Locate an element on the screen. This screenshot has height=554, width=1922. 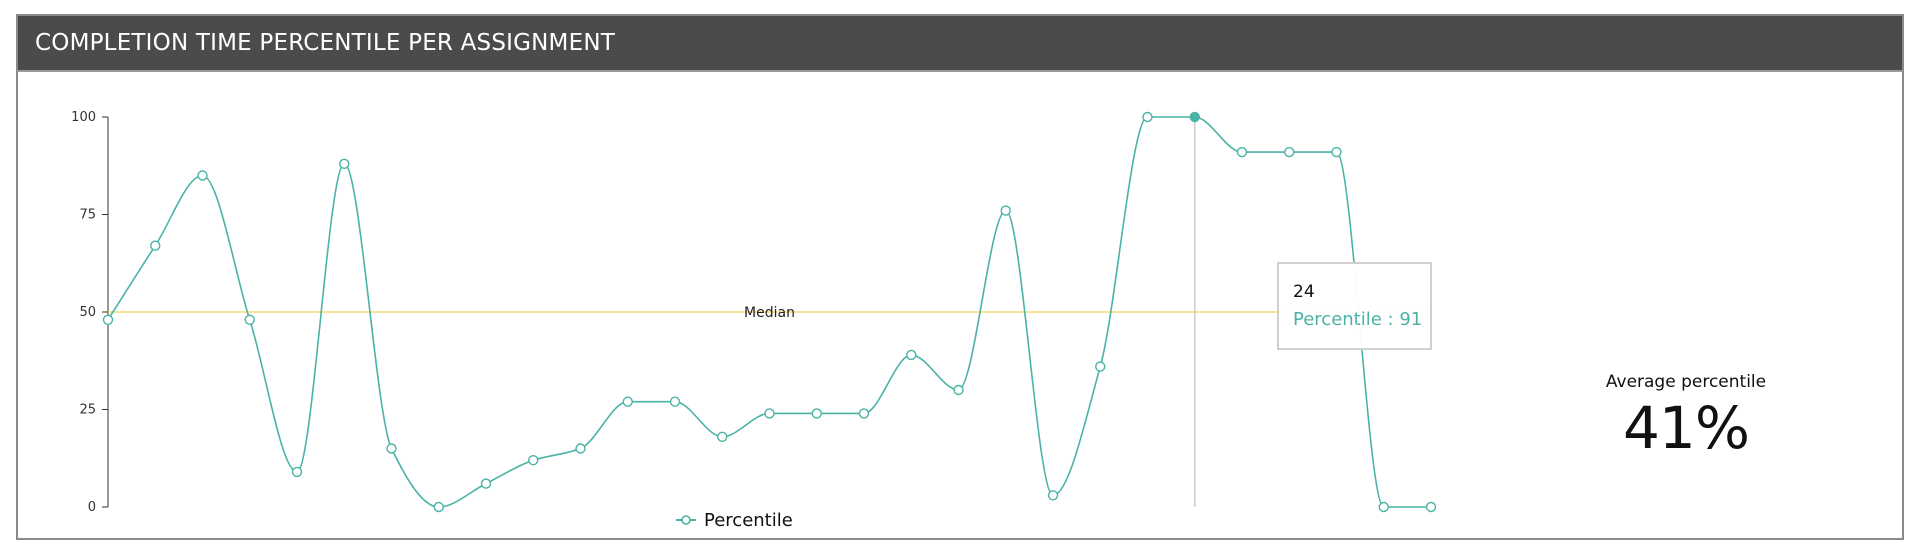
tooltip-value: 91 is located at coordinates (1411, 319).